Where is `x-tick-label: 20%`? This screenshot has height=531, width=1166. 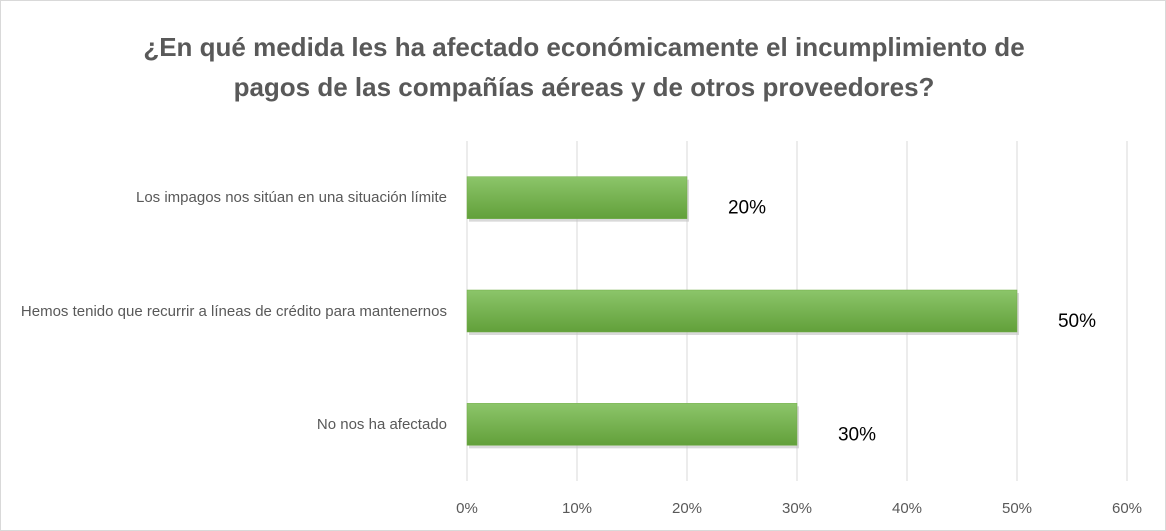
x-tick-label: 20% is located at coordinates (687, 508).